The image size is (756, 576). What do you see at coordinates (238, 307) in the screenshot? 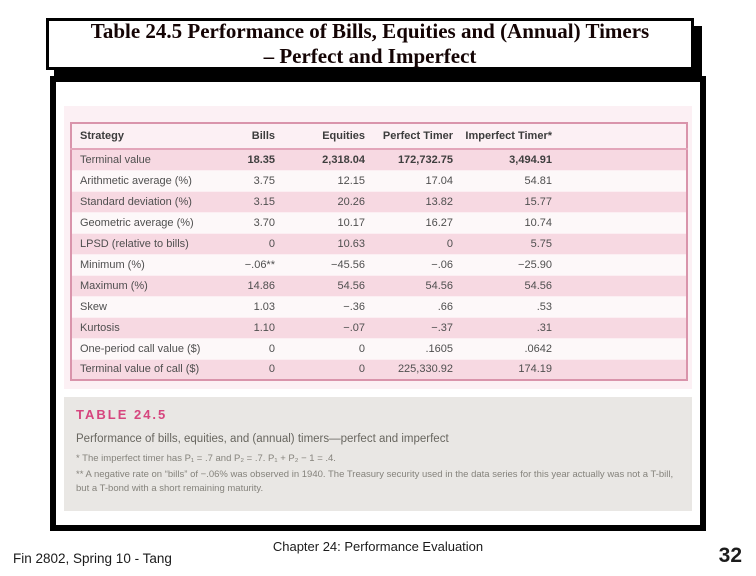
I see `cell-value: 1.03` at bounding box center [238, 307].